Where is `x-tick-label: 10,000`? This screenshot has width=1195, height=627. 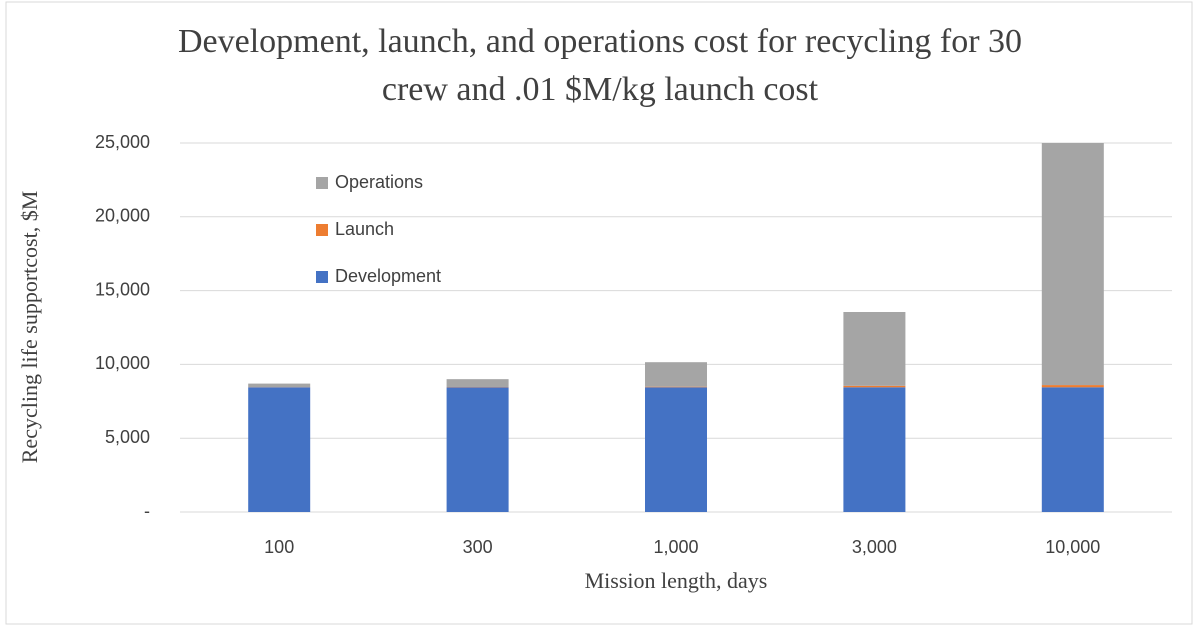 x-tick-label: 10,000 is located at coordinates (1072, 547).